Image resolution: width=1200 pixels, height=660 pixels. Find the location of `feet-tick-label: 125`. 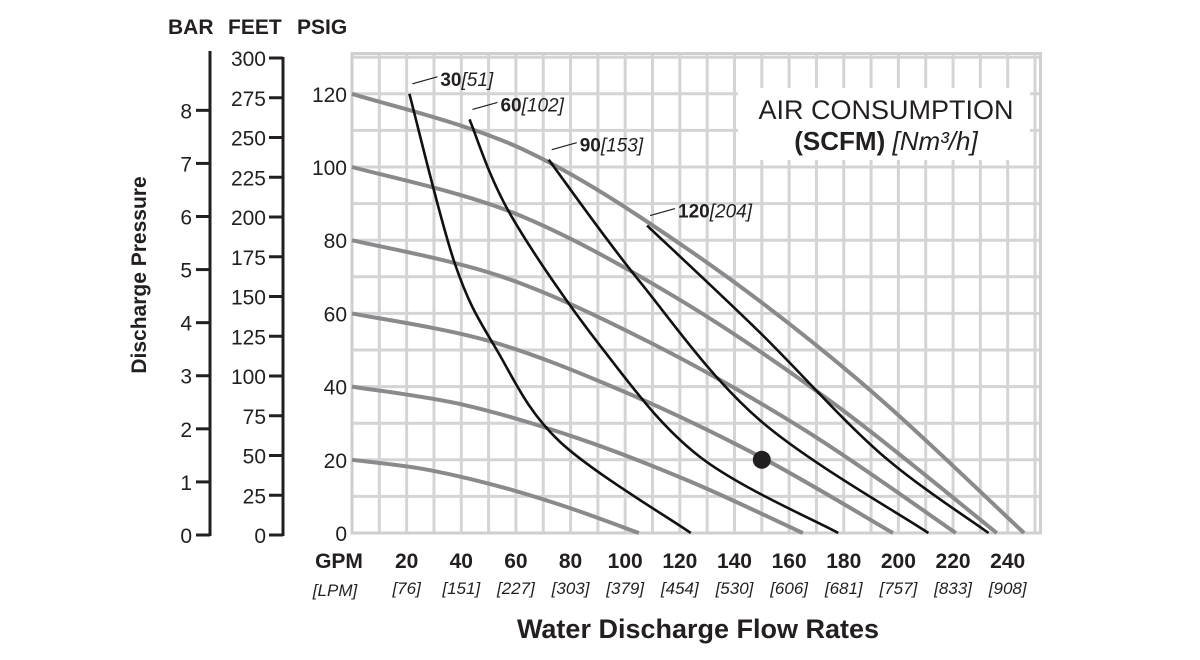

feet-tick-label: 125 is located at coordinates (248, 337).